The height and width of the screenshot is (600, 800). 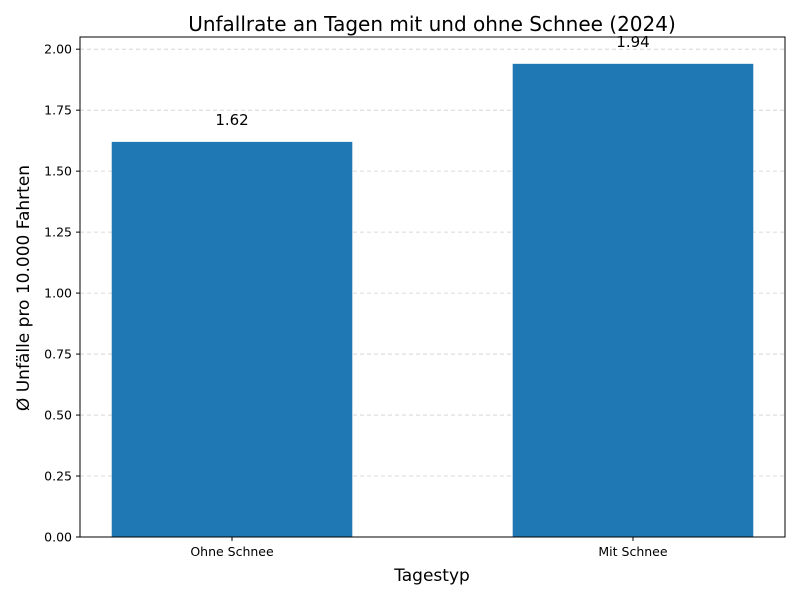 What do you see at coordinates (58, 232) in the screenshot?
I see `y-tick-label: 1.25` at bounding box center [58, 232].